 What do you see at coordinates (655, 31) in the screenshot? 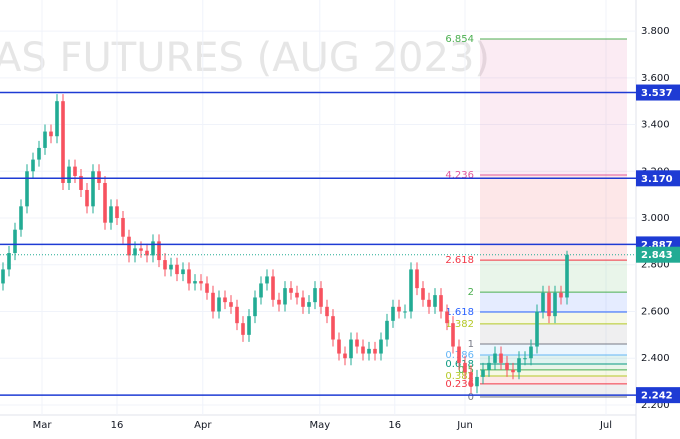
I see `y-tick-label: 3.800` at bounding box center [655, 31].